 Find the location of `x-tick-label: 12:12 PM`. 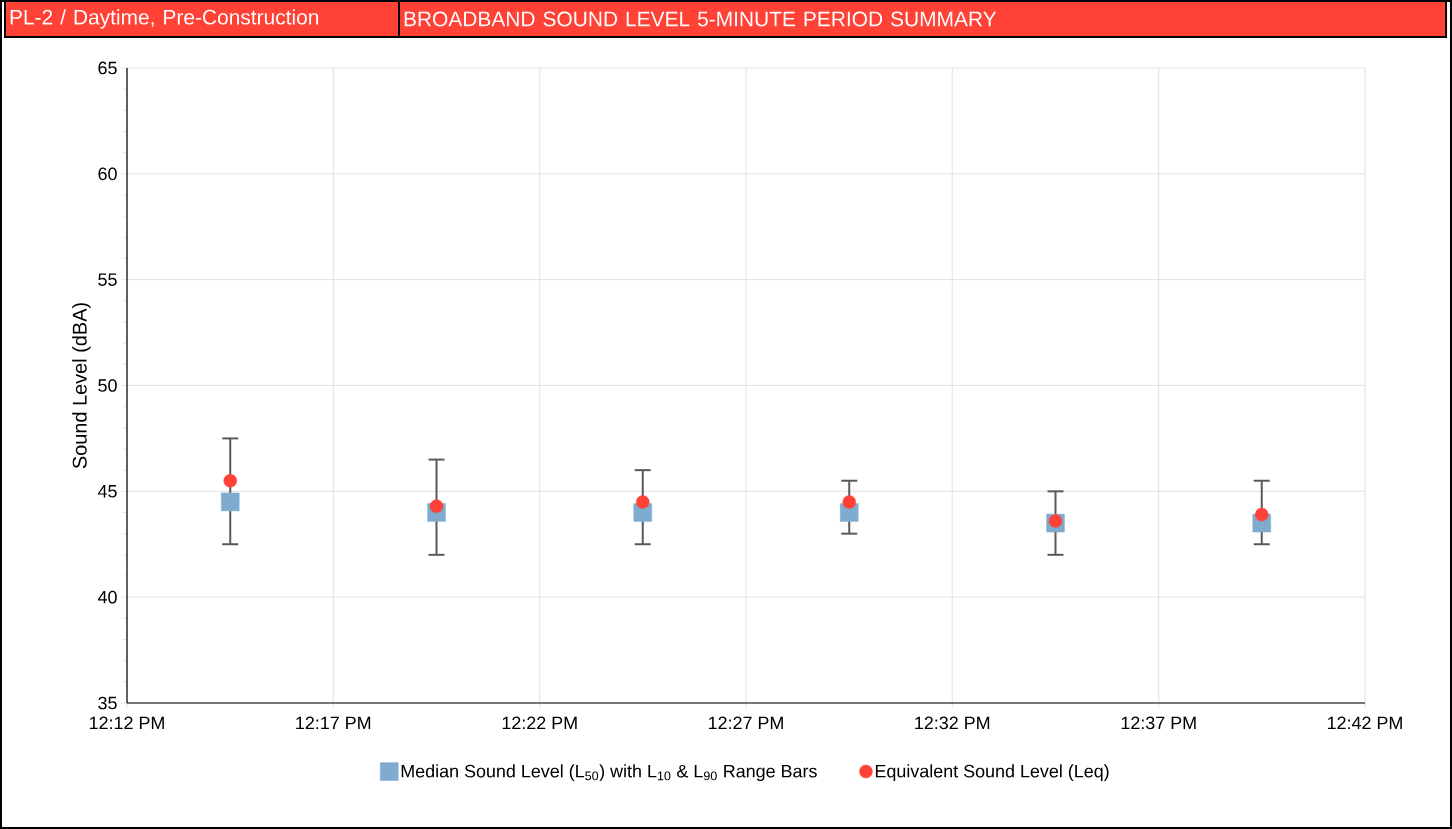

x-tick-label: 12:12 PM is located at coordinates (126, 723).